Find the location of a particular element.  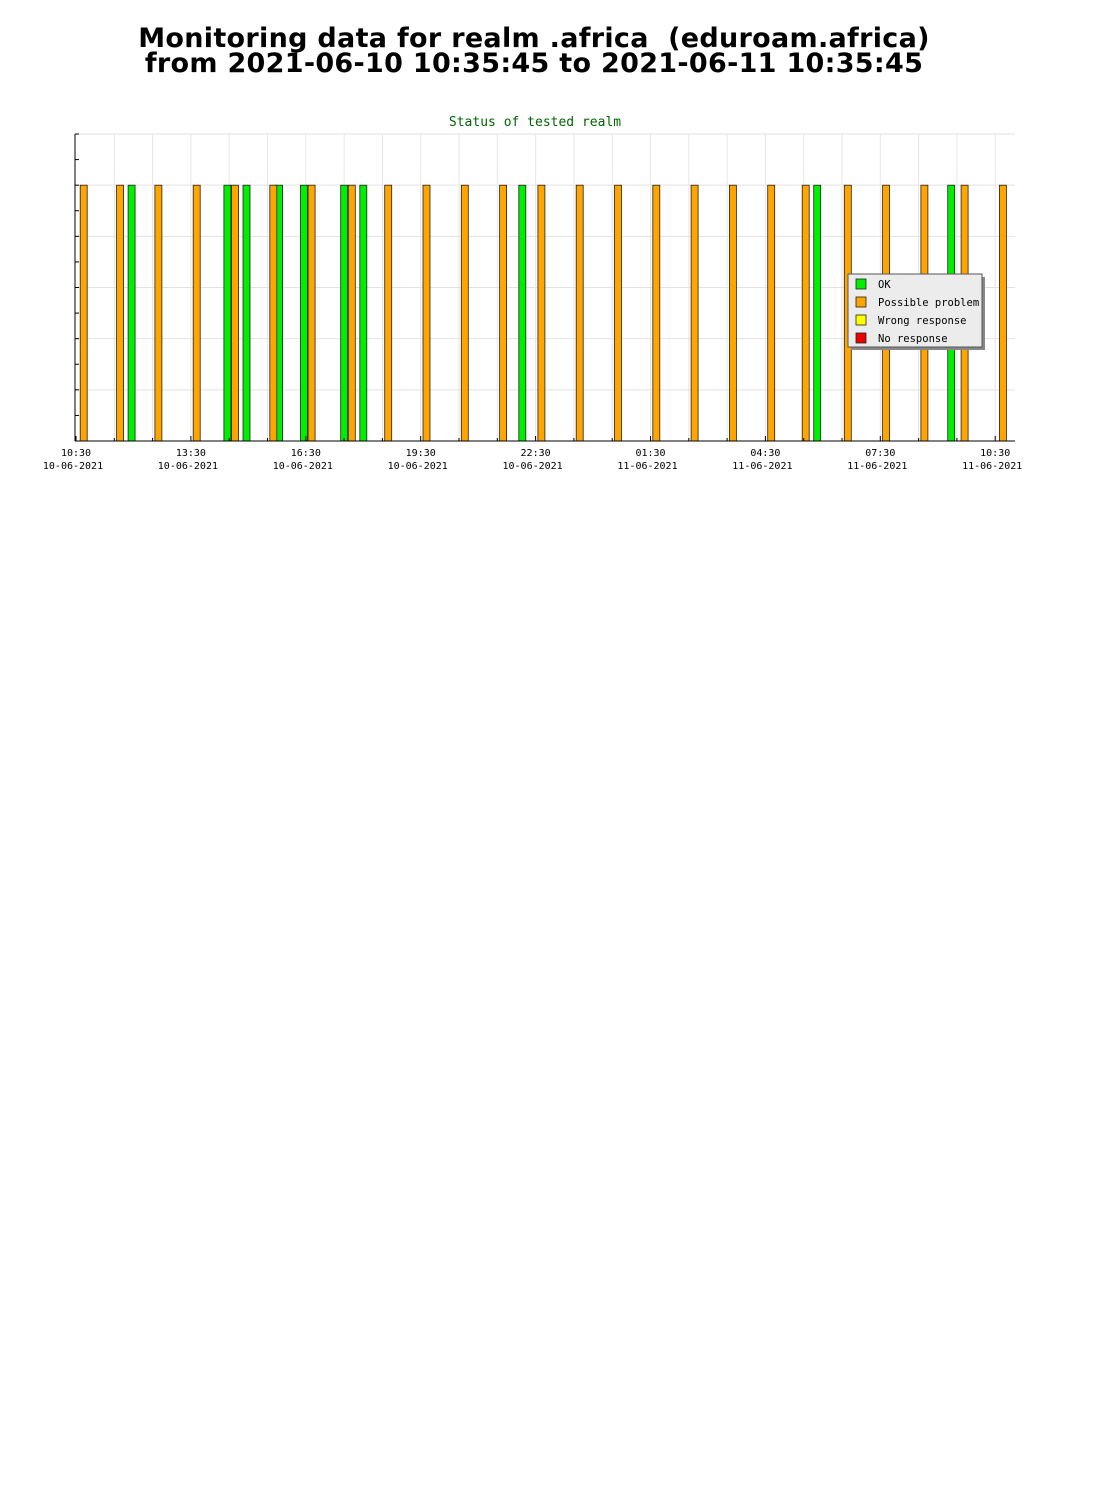

x-tick-label: 10:30 10-06-2021 is located at coordinates (73, 460).